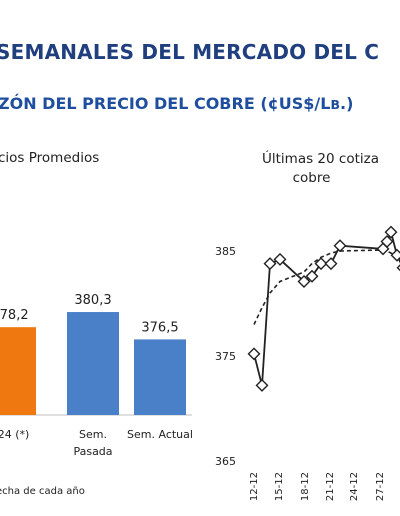 The width and height of the screenshot is (400, 516). What do you see at coordinates (50, 158) in the screenshot?
I see `bar-chart-title: cios Promedios` at bounding box center [50, 158].